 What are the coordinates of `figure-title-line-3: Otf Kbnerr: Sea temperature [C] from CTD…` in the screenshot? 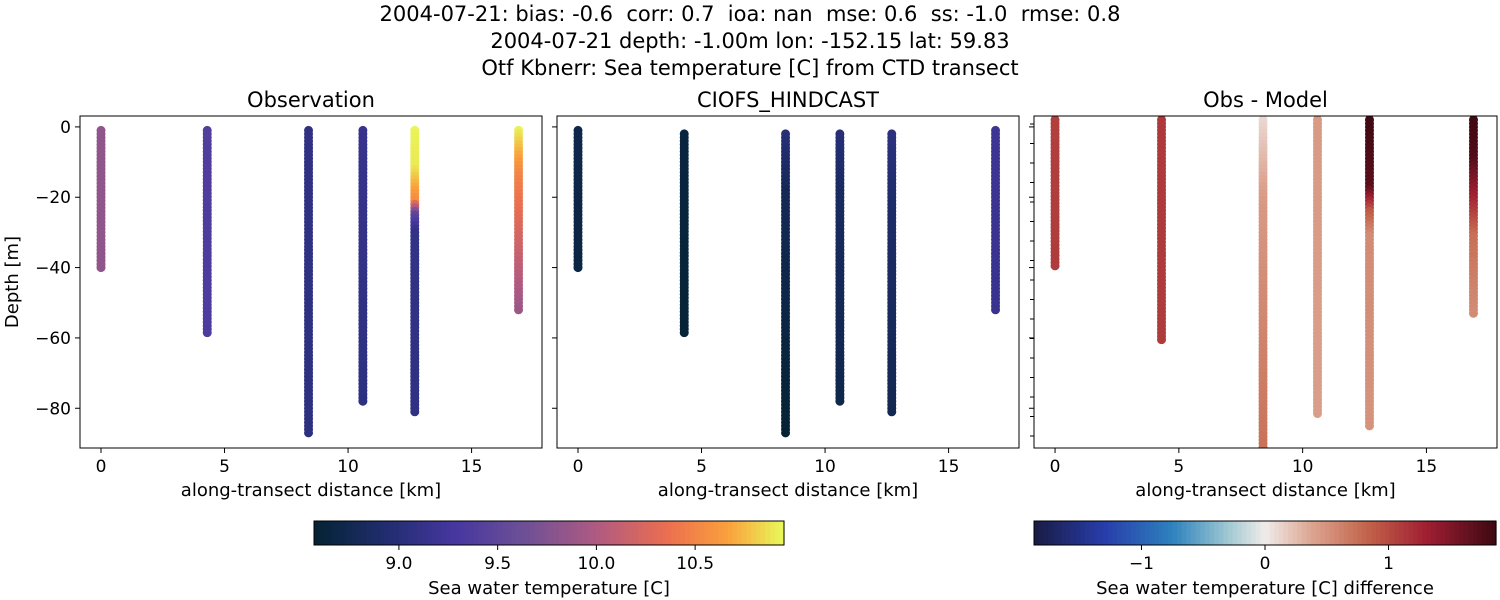 It's located at (750, 68).